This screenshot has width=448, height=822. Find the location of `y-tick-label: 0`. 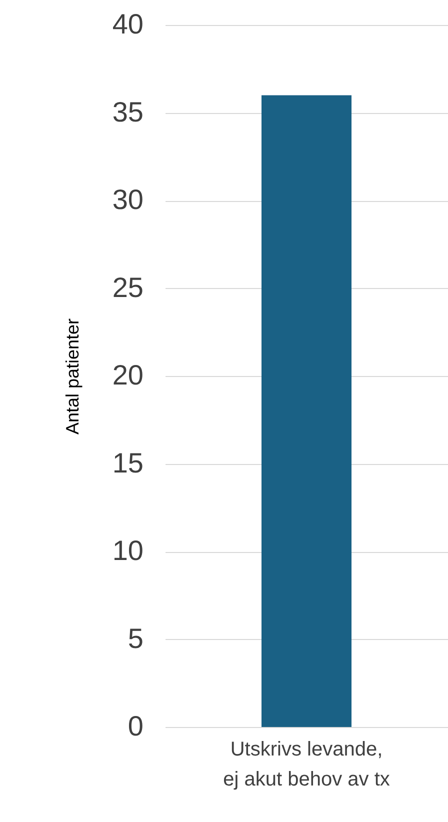

y-tick-label: 0 is located at coordinates (136, 726).